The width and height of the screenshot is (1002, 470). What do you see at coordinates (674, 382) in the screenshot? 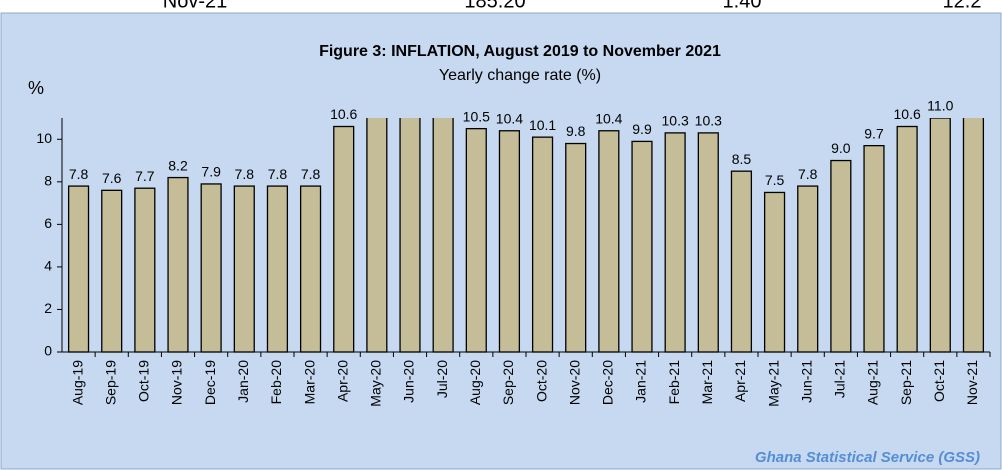
I see `x-tick-label: Feb-21` at bounding box center [674, 382].